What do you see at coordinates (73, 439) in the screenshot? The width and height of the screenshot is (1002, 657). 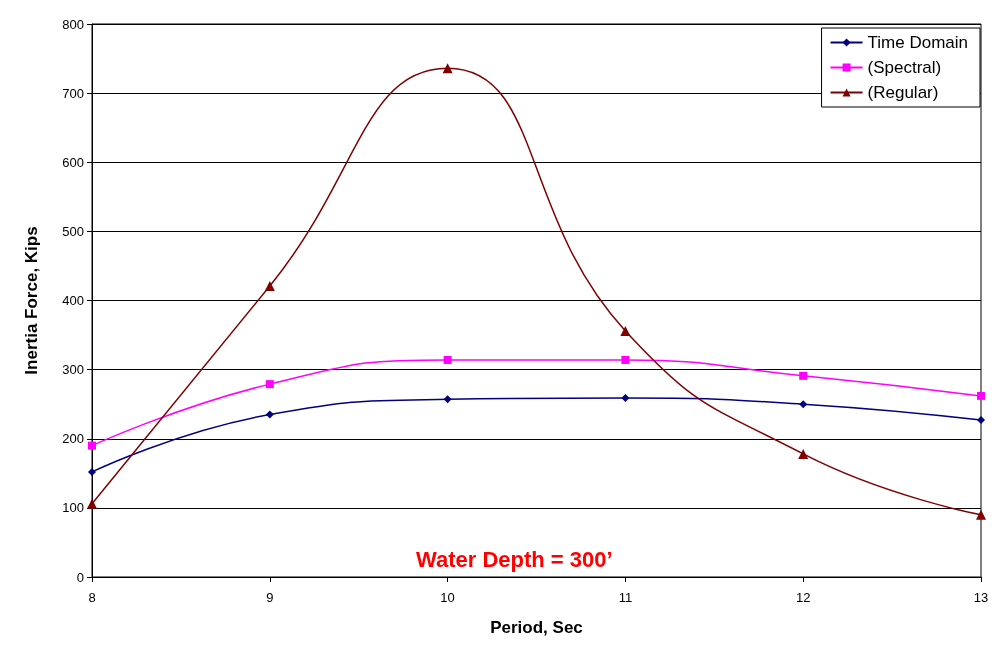 I see `y-tick-label: 200` at bounding box center [73, 439].